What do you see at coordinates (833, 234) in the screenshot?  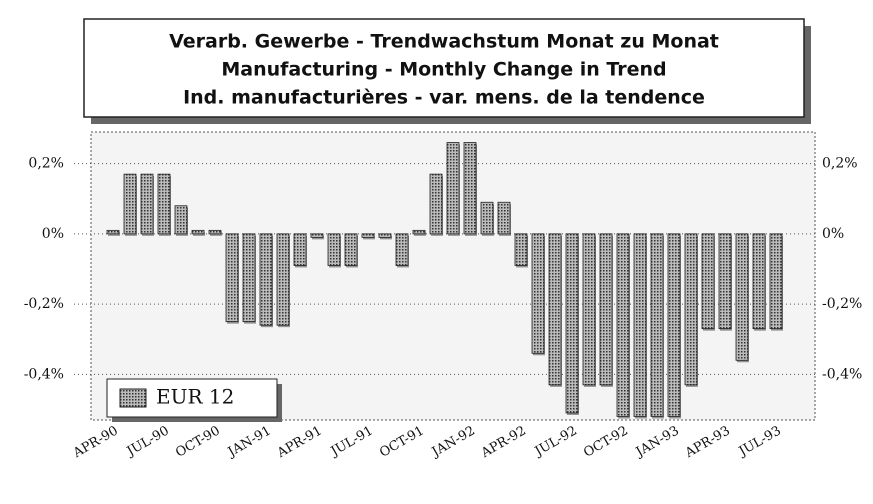 I see `y2-tick-label: 0%` at bounding box center [833, 234].